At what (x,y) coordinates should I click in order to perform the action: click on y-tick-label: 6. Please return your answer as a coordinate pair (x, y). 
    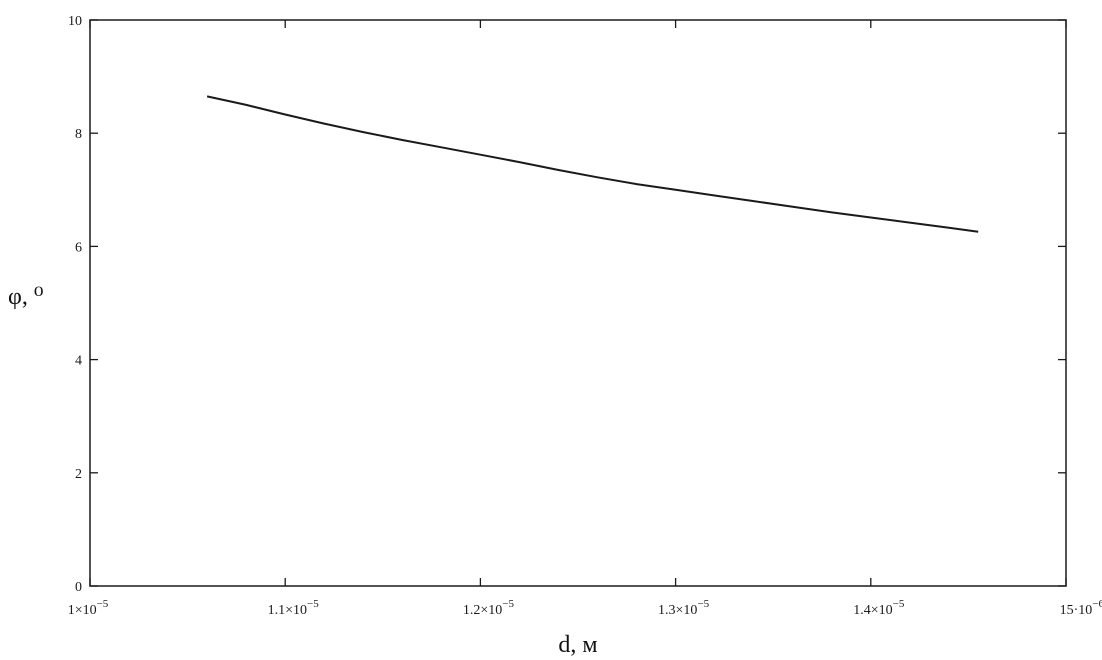
    Looking at the image, I should click on (78, 247).